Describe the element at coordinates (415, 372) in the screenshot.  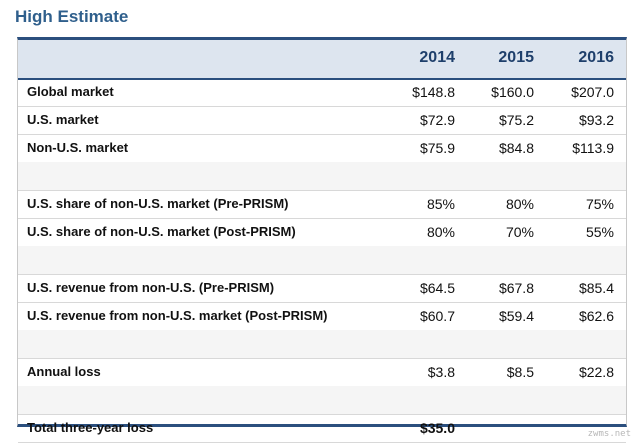
I see `cell-2014: $3.8` at that location.